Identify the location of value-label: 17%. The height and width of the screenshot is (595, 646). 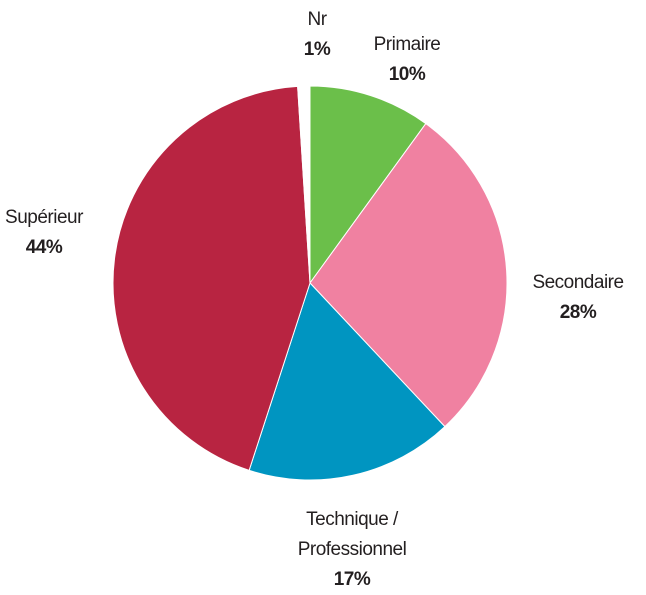
(352, 579).